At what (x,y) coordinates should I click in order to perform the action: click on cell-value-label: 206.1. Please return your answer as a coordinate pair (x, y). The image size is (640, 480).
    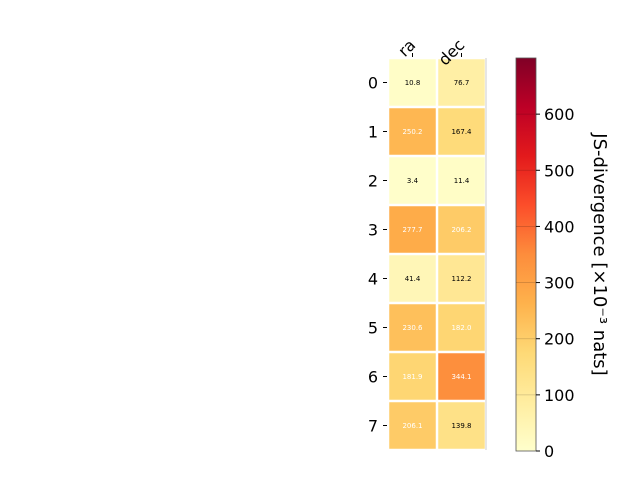
    Looking at the image, I should click on (412, 426).